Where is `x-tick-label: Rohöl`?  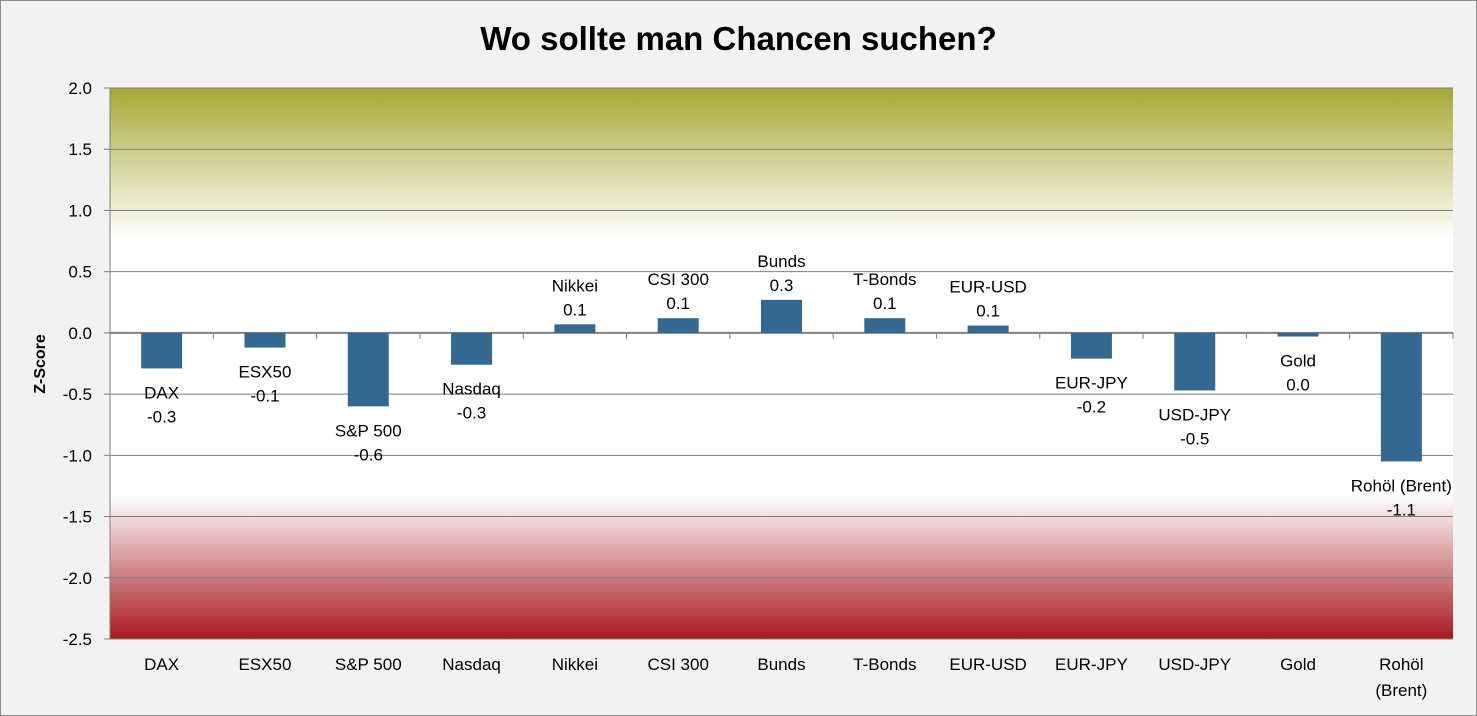 x-tick-label: Rohöl is located at coordinates (1401, 664).